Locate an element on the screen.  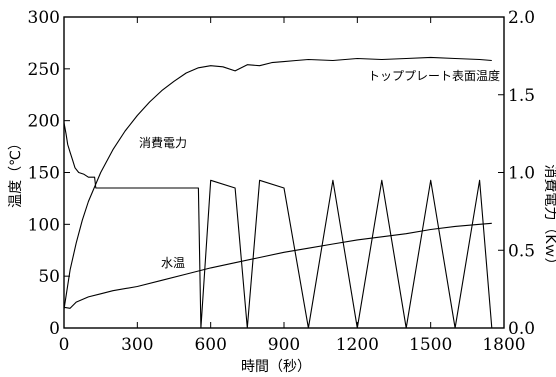
y-right-axis-title: 消費電力（Kｗ） is located at coordinates (549, 217).